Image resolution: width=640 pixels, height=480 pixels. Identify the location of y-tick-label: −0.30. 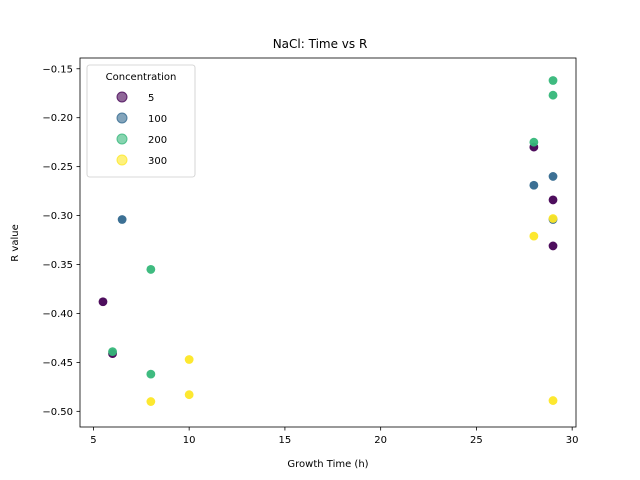
(57, 216).